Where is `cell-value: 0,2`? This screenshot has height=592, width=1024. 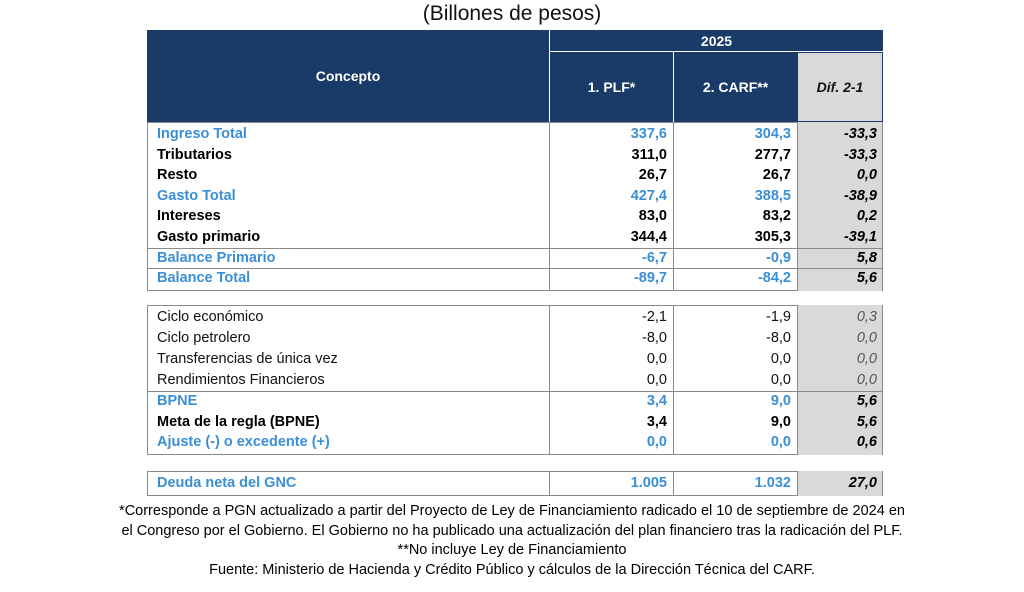 cell-value: 0,2 is located at coordinates (866, 216).